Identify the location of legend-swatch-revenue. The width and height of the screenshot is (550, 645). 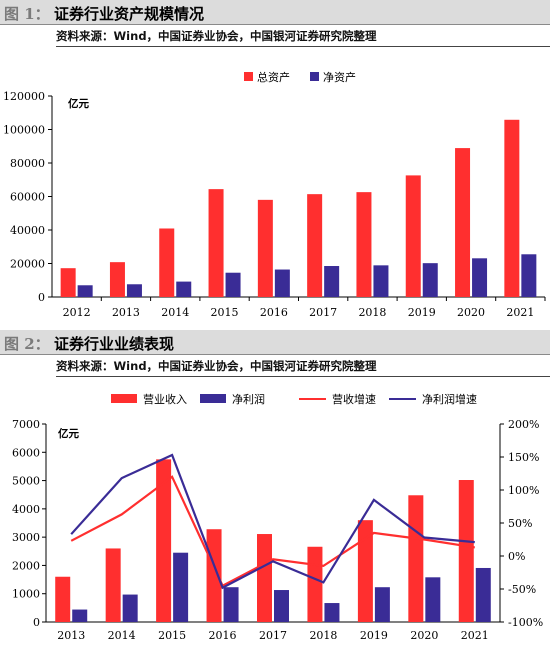
(124, 398).